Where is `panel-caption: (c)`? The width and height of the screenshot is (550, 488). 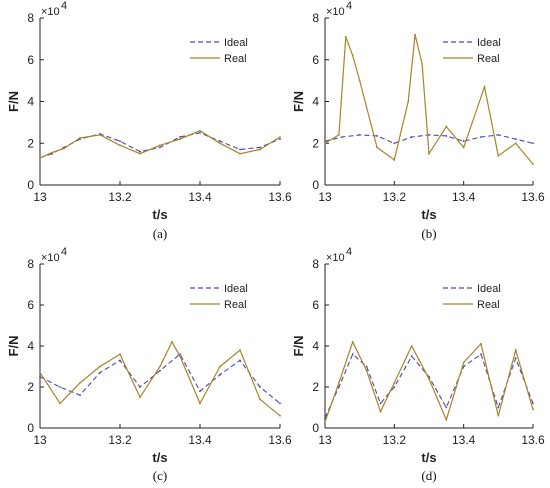 panel-caption: (c) is located at coordinates (160, 475).